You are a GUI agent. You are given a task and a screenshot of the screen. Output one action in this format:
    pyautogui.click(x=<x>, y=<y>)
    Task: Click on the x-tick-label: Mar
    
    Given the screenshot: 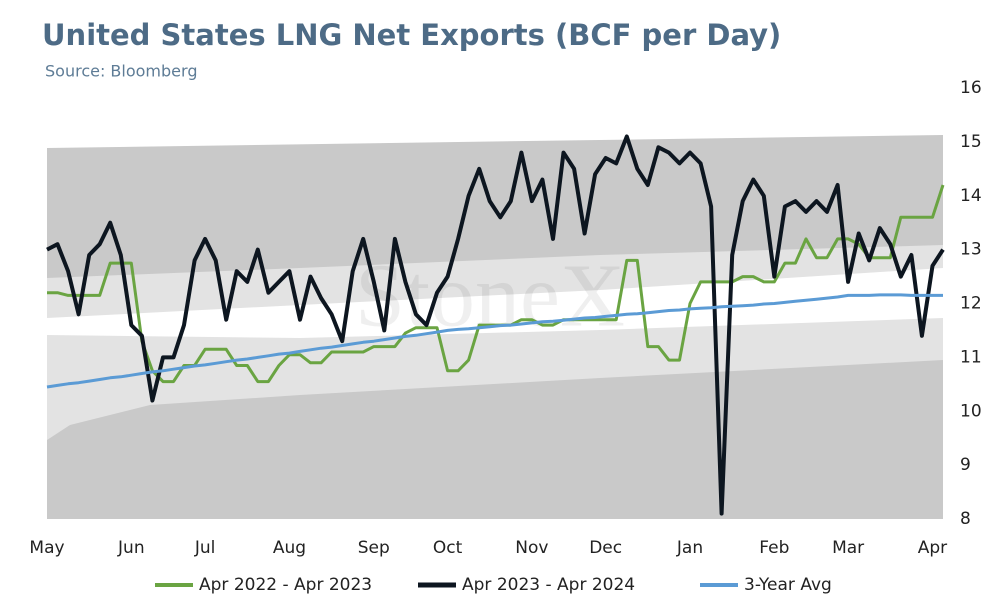 What is the action you would take?
    pyautogui.click(x=848, y=548)
    